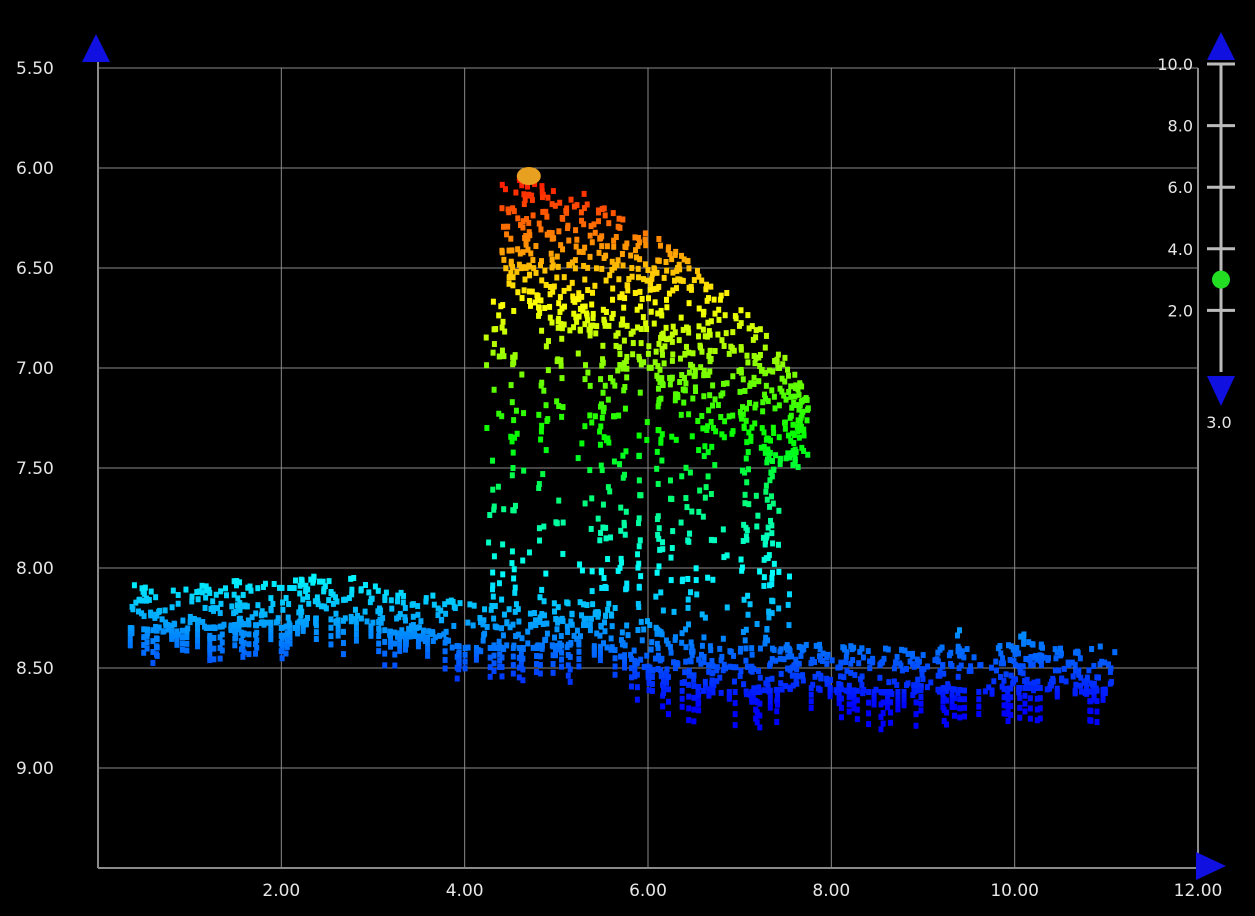 This screenshot has height=916, width=1255. I want to click on depth-scale-handle, so click(1221, 279).